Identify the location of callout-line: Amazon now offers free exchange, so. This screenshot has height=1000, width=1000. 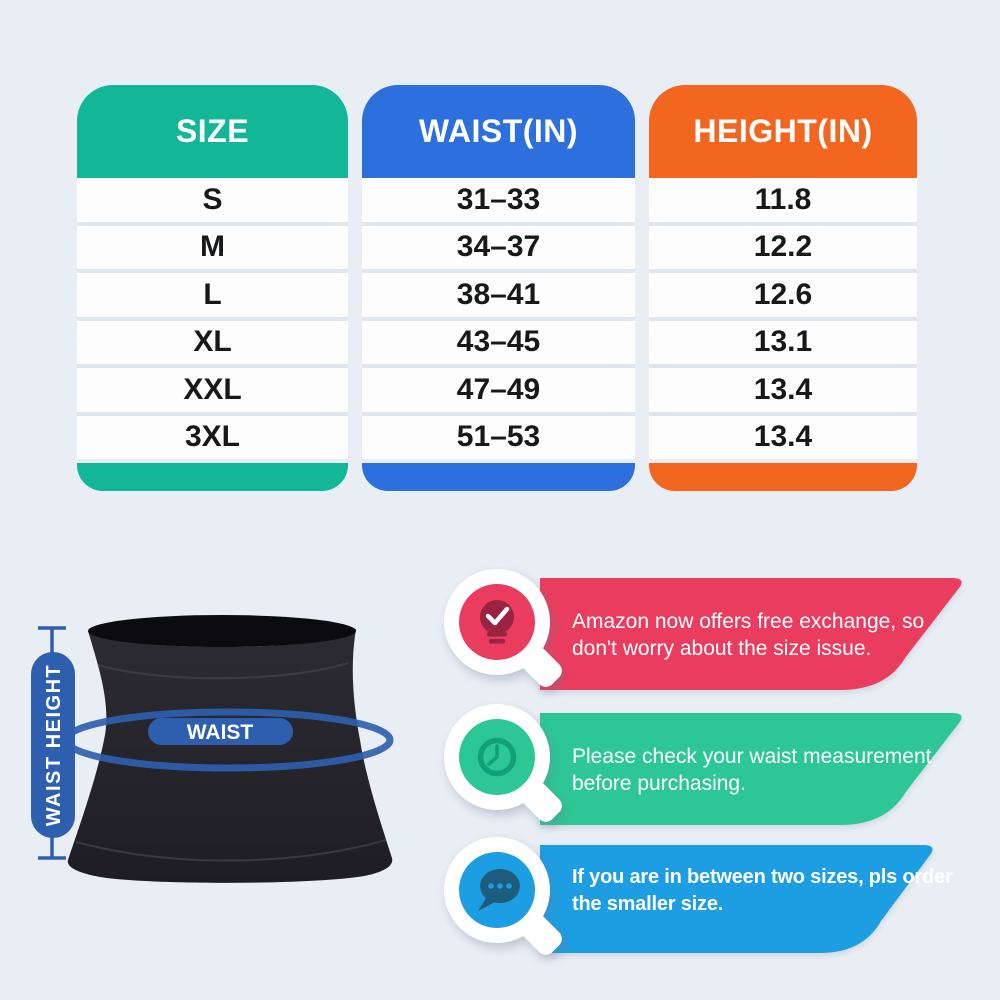
(748, 621).